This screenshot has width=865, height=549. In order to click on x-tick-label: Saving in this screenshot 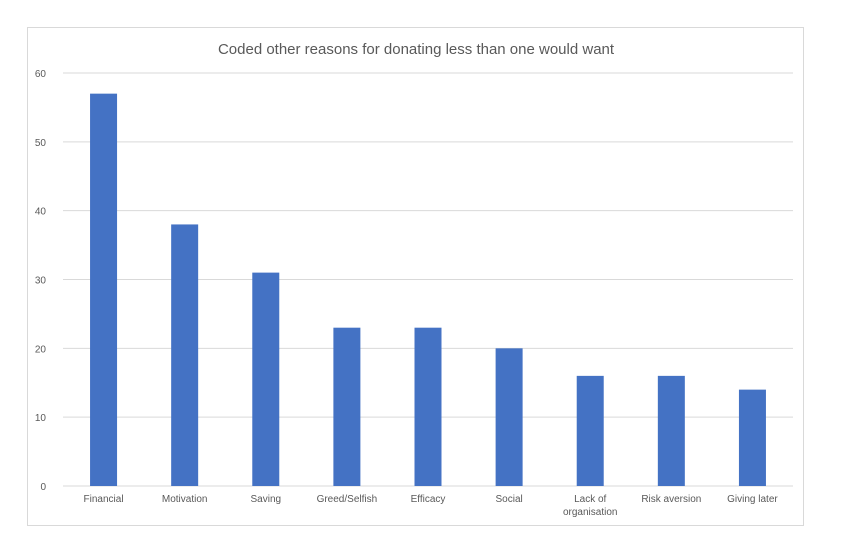, I will do `click(265, 499)`.